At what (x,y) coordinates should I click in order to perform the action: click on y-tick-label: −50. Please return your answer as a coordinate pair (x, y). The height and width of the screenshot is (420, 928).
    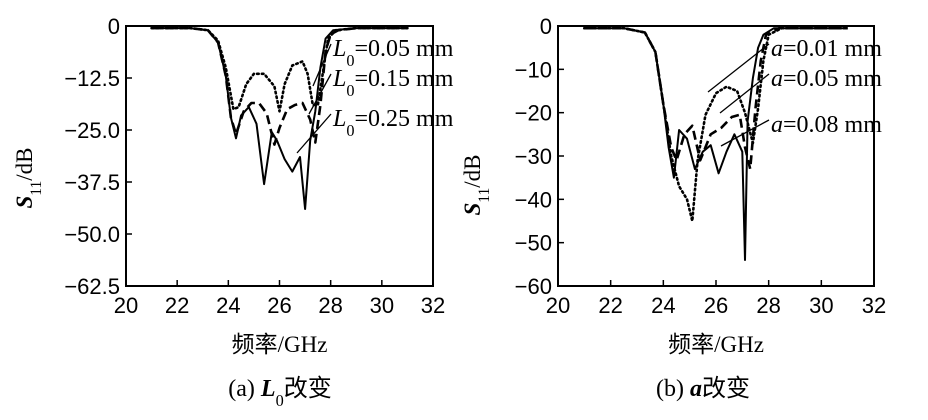
    Looking at the image, I should click on (533, 243).